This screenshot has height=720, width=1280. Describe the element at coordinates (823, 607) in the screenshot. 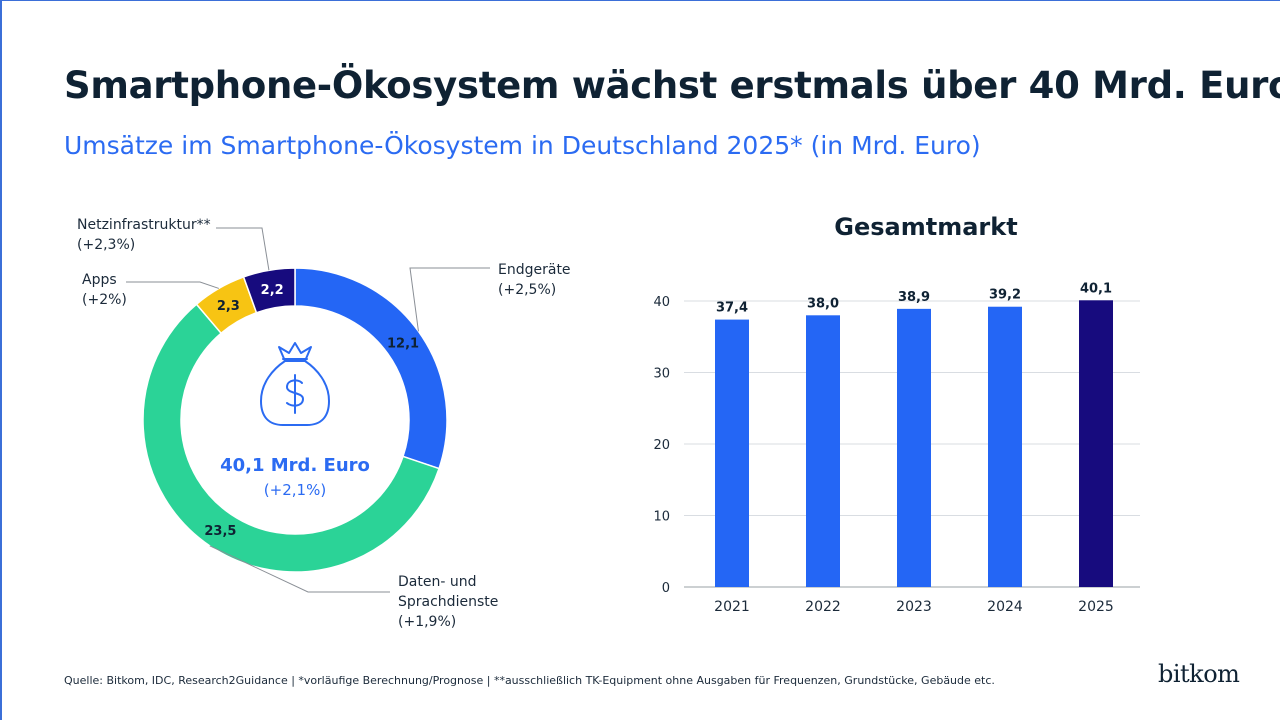

I see `x-tick-label: 2022` at that location.